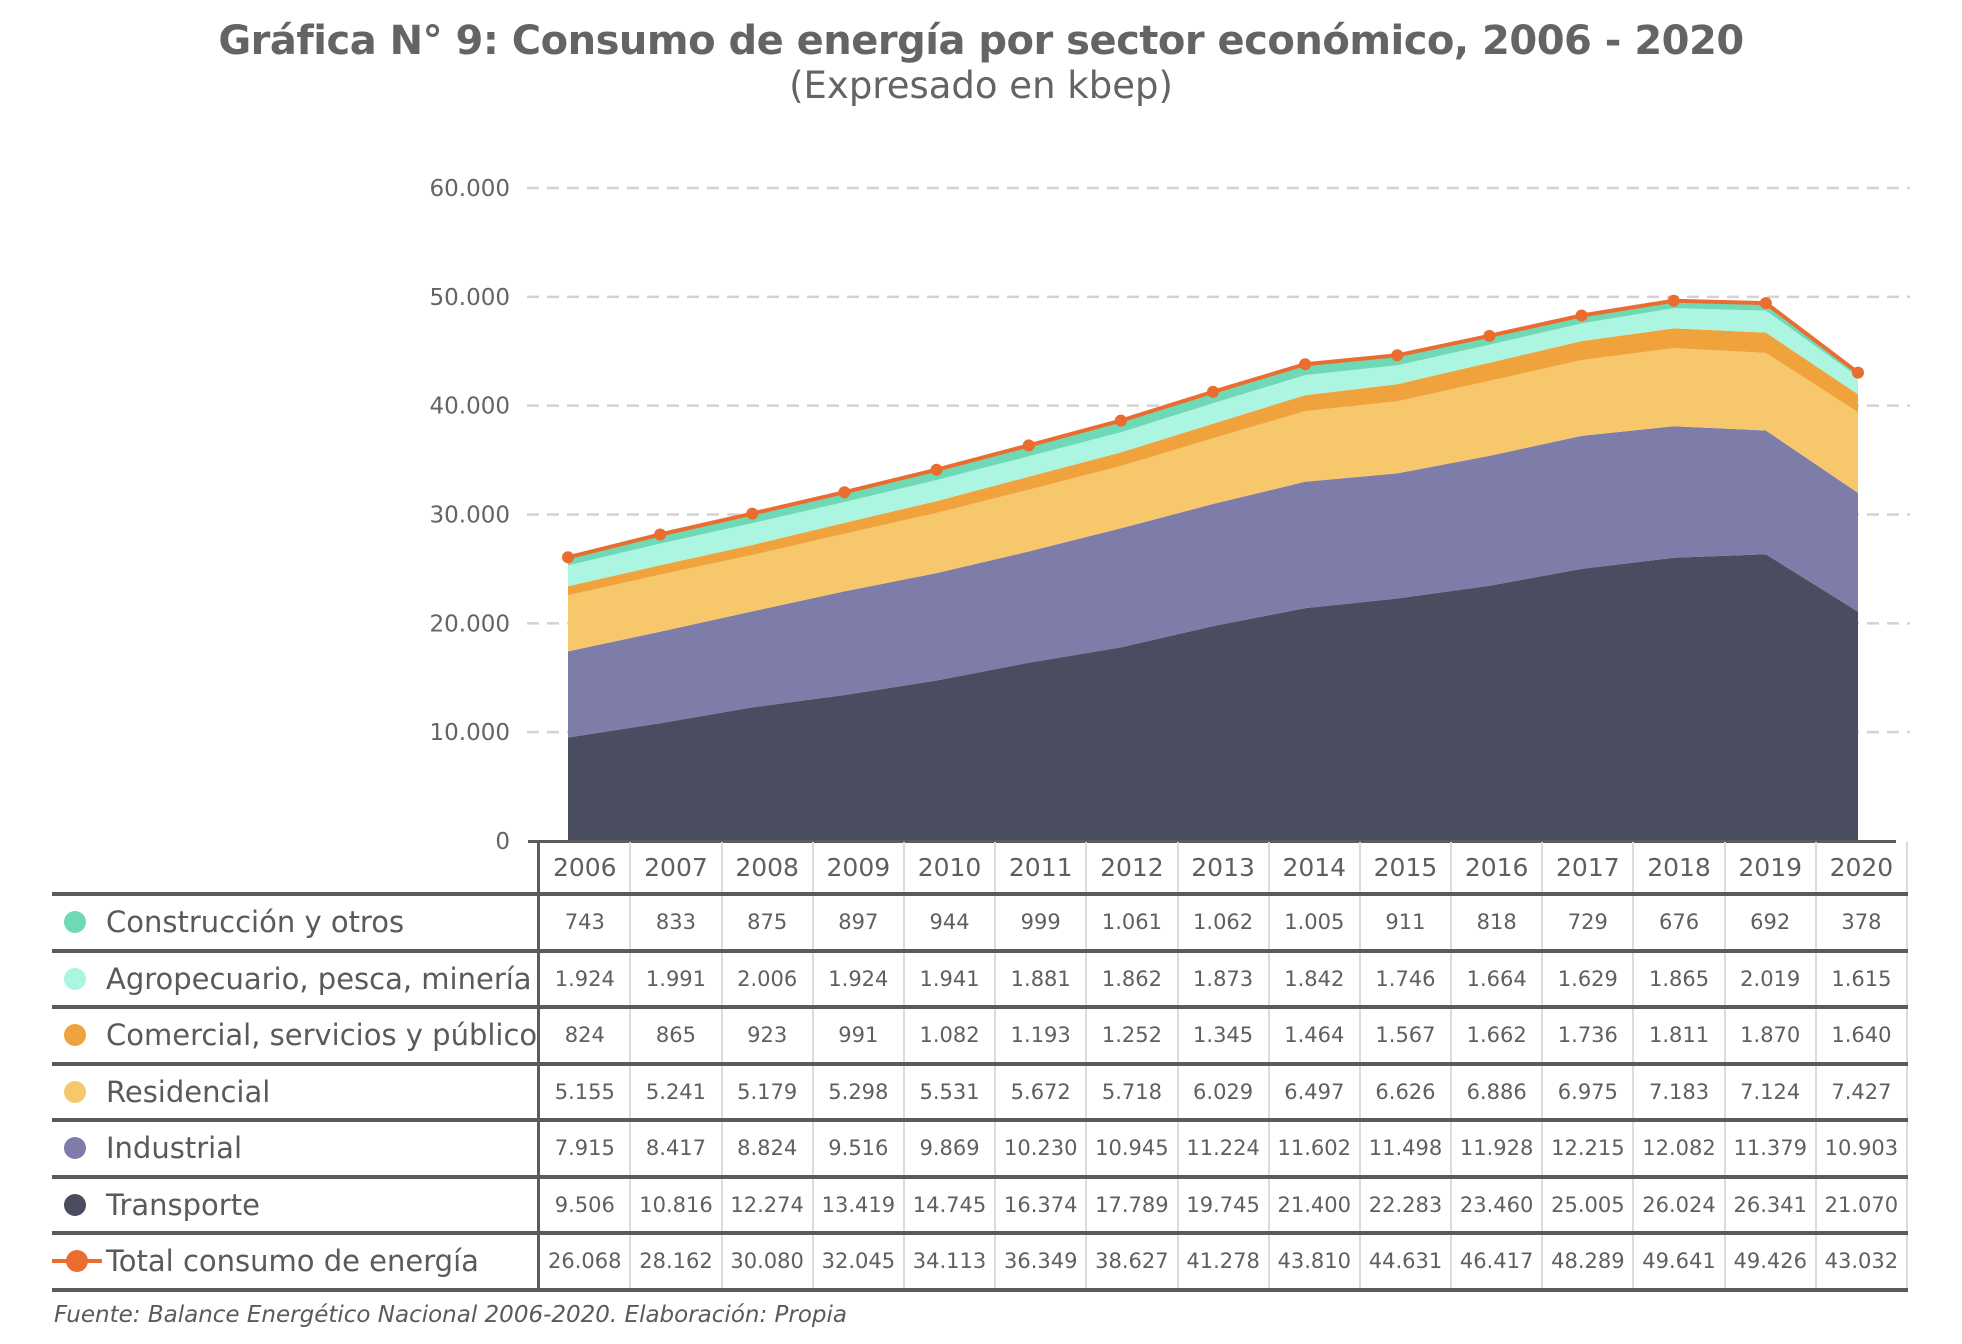 This screenshot has height=1344, width=1962. What do you see at coordinates (470, 189) in the screenshot?
I see `y-tick-label: 60.000` at bounding box center [470, 189].